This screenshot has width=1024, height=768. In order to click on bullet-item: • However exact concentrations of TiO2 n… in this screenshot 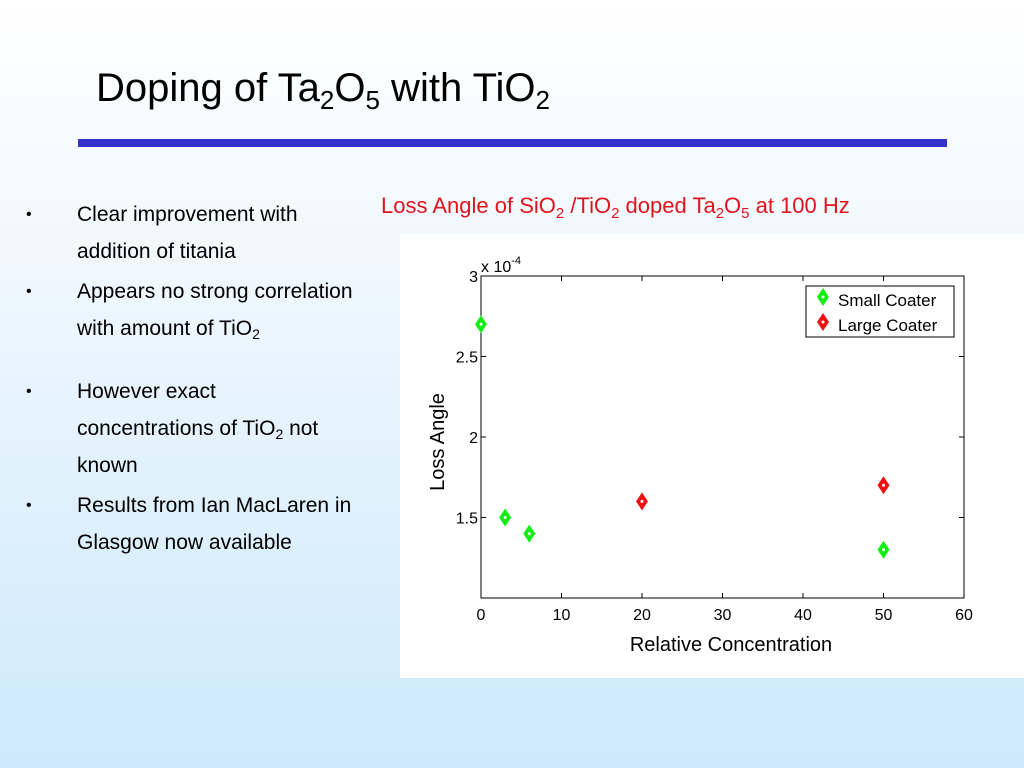, I will do `click(191, 428)`.